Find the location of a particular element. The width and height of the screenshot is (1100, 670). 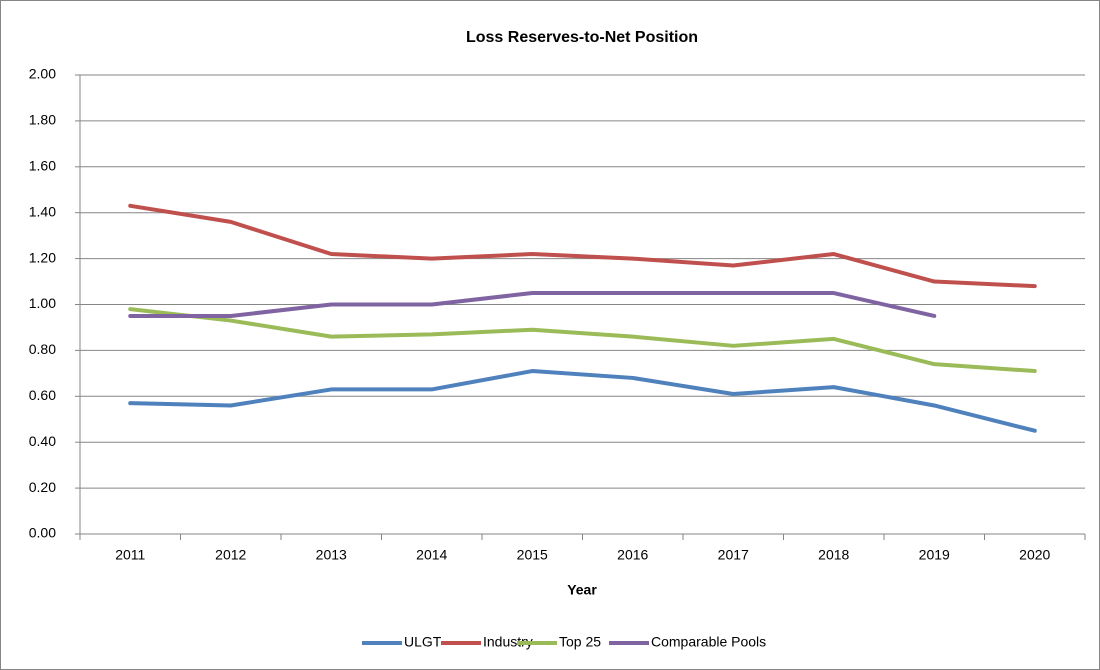

legend-label: Industry is located at coordinates (508, 642).